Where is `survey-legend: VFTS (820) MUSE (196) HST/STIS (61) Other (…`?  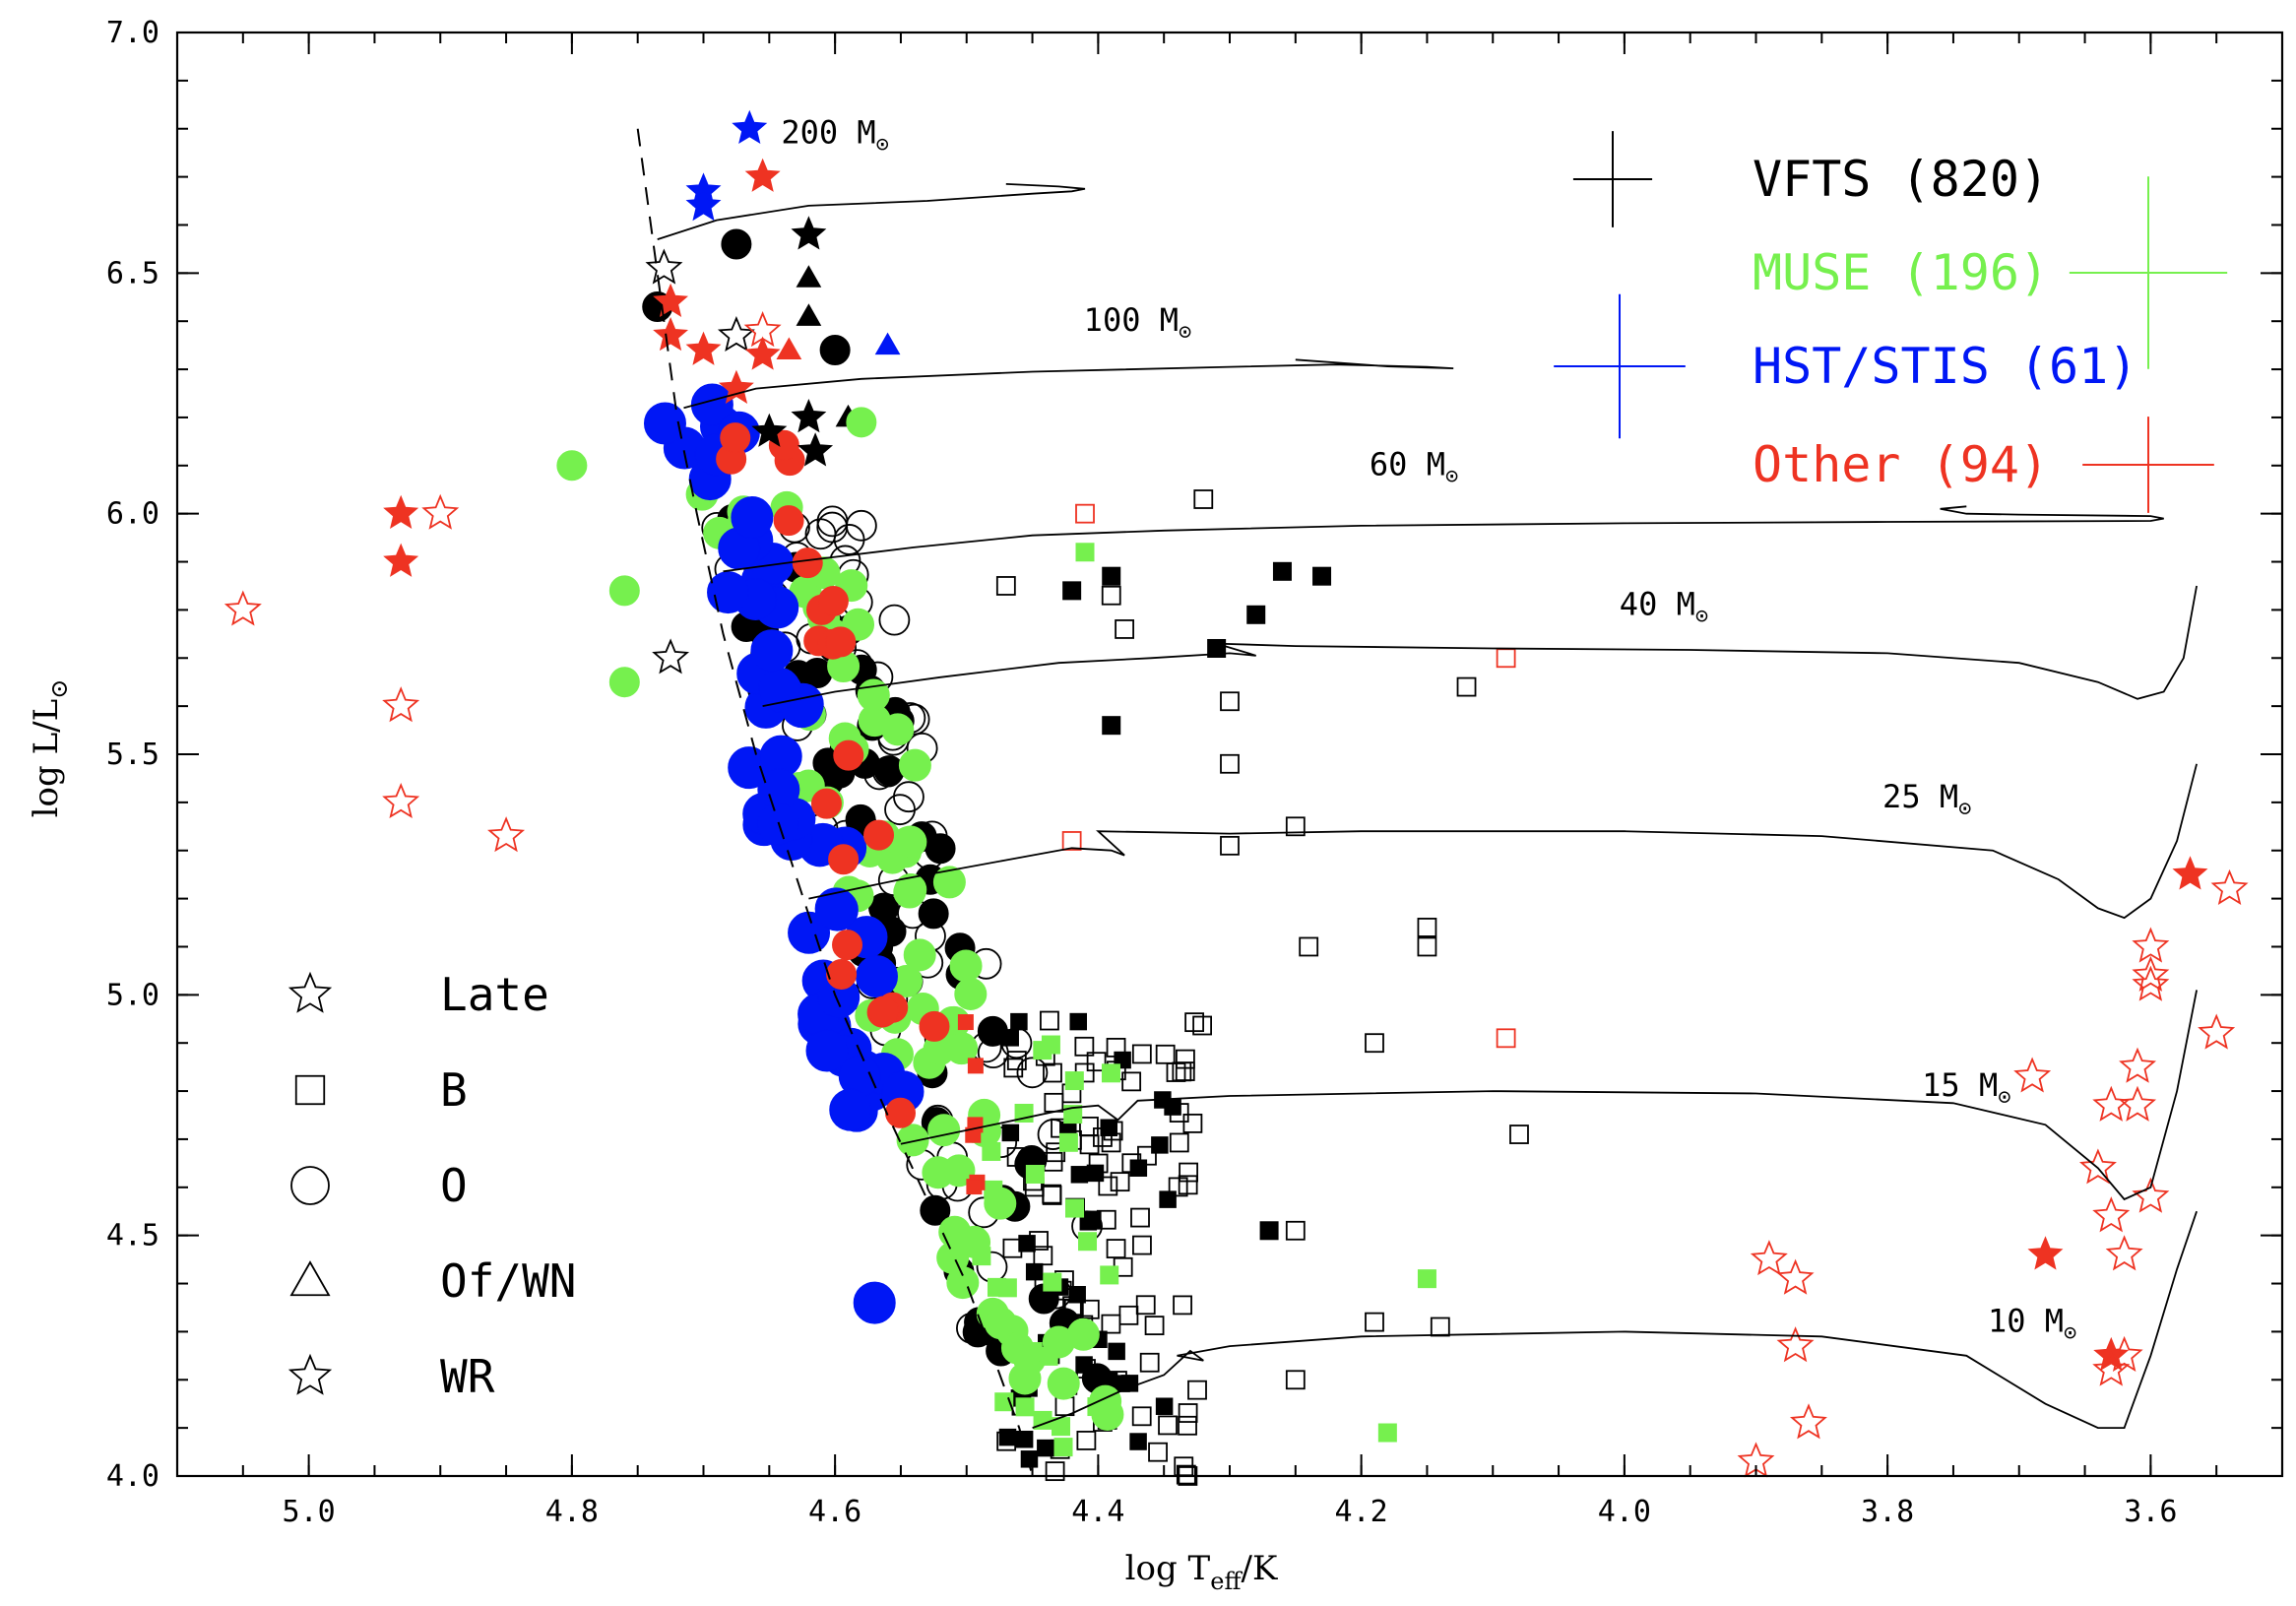 survey-legend: VFTS (820) MUSE (196) HST/STIS (61) Other (… is located at coordinates (1891, 322).